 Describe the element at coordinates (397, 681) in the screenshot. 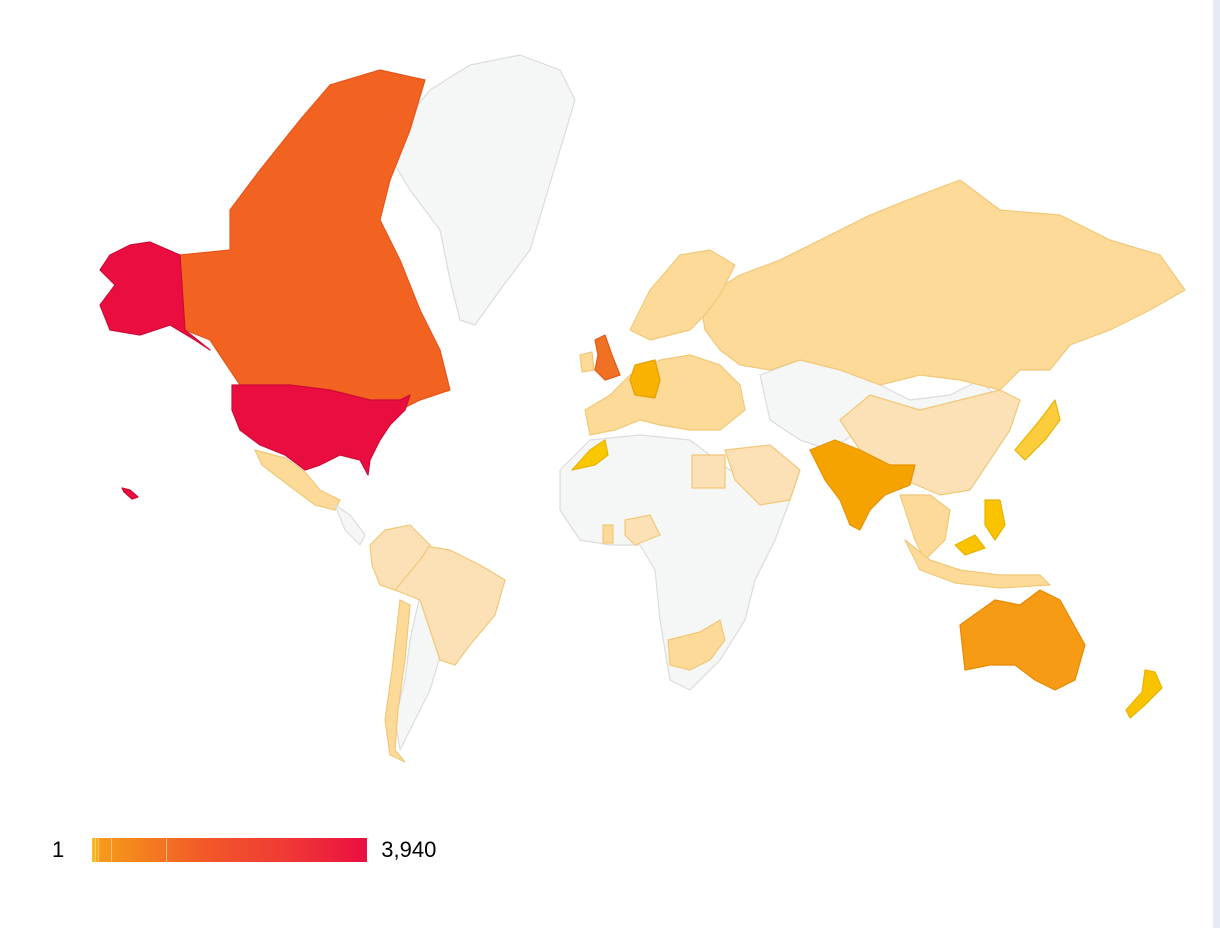

I see `country-chile` at that location.